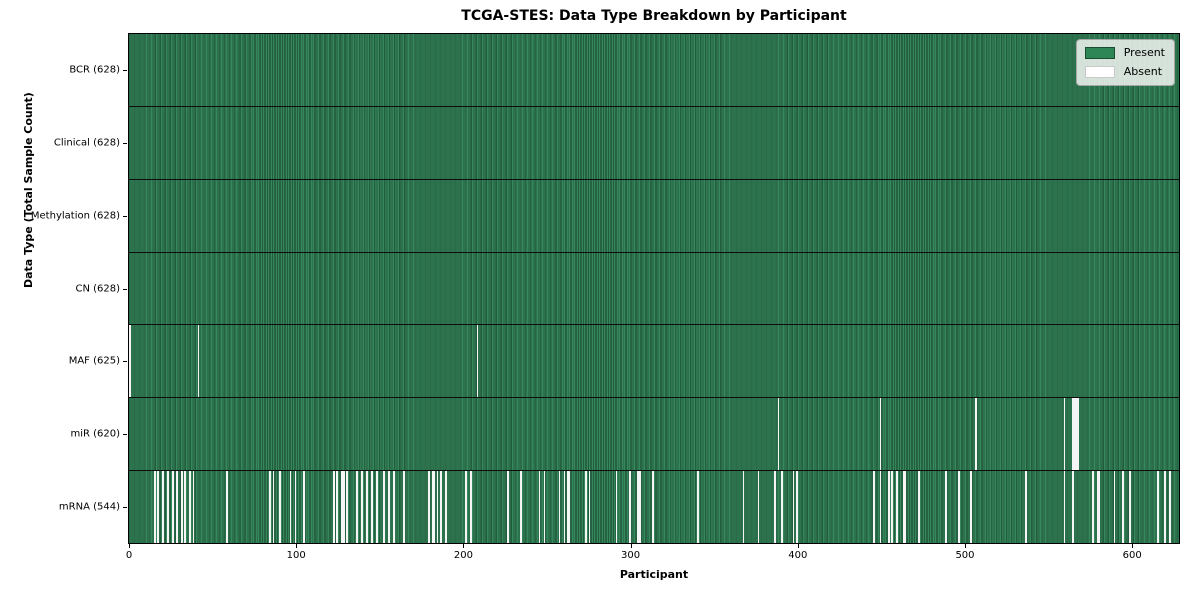 The image size is (1200, 600). Describe the element at coordinates (654, 70) in the screenshot. I see `heatmap-row-bcr` at that location.